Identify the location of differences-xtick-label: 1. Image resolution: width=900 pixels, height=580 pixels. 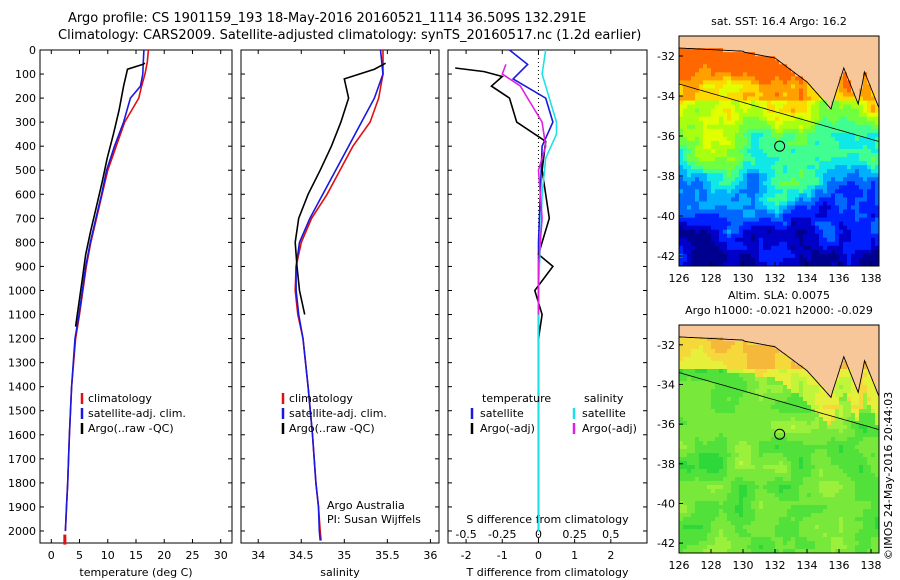
(574, 555).